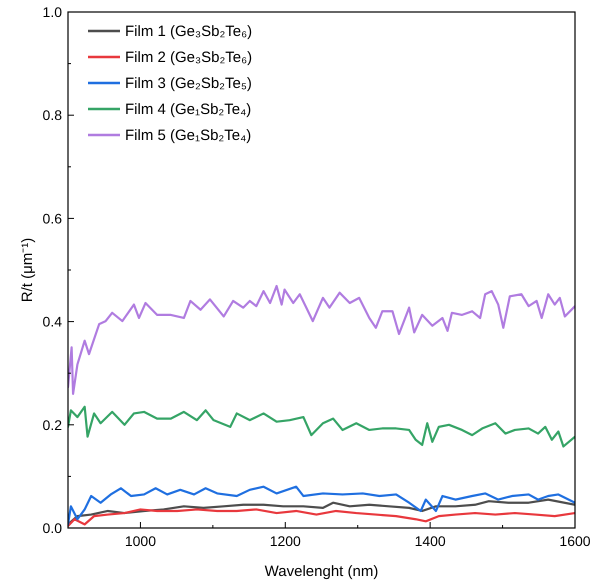  I want to click on x-tick-label: 1600, so click(575, 541).